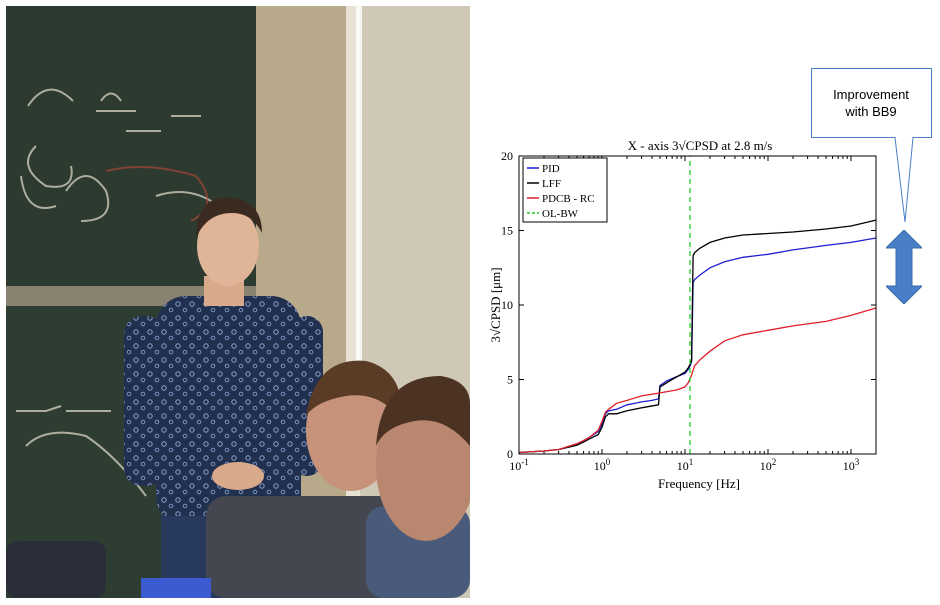 The height and width of the screenshot is (605, 940). Describe the element at coordinates (507, 156) in the screenshot. I see `y-tick-label: 20` at that location.